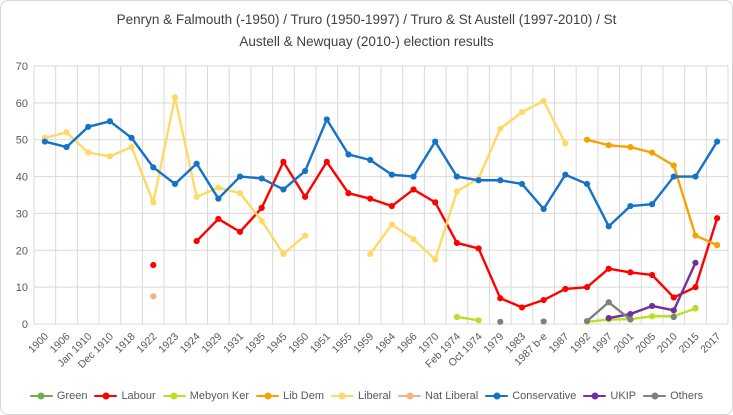 The width and height of the screenshot is (733, 415). What do you see at coordinates (168, 343) in the screenshot?
I see `x-axis-tick-label: 1923` at bounding box center [168, 343].